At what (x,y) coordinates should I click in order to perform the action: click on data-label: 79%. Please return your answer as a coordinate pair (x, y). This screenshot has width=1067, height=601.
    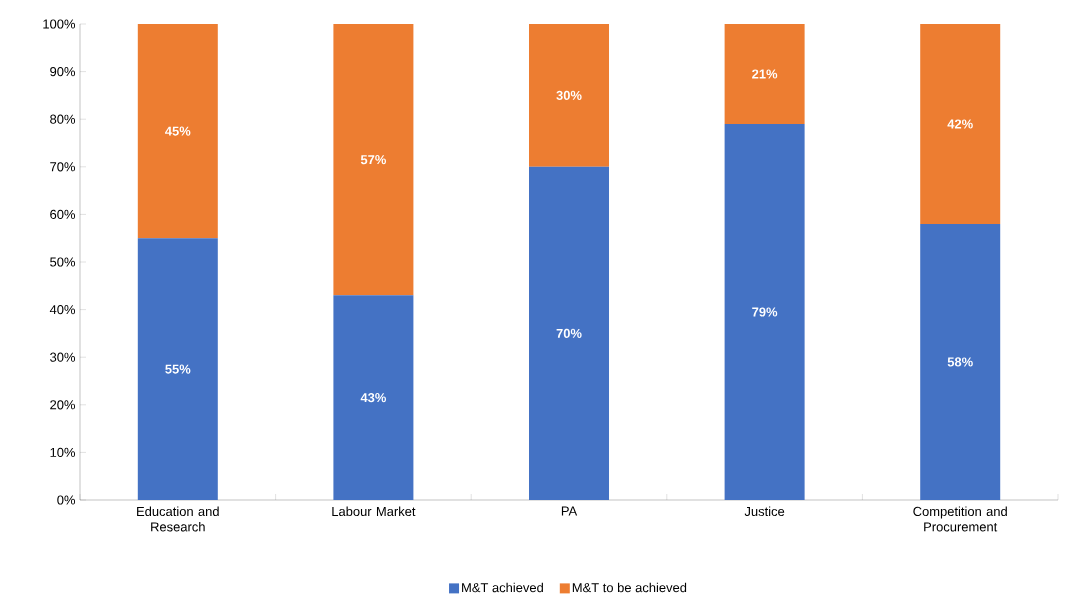
    Looking at the image, I should click on (765, 312).